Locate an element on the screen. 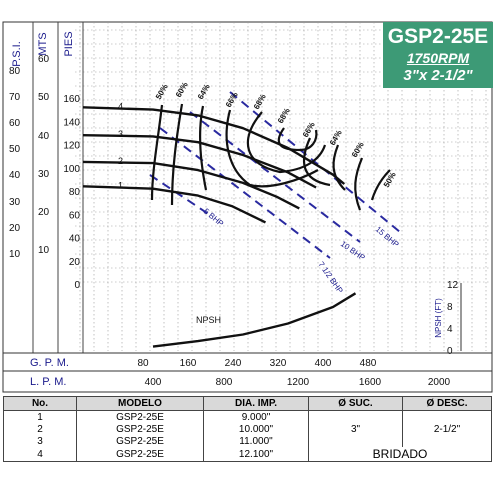  col-header-dia: DIA. IMP. is located at coordinates (256, 403).